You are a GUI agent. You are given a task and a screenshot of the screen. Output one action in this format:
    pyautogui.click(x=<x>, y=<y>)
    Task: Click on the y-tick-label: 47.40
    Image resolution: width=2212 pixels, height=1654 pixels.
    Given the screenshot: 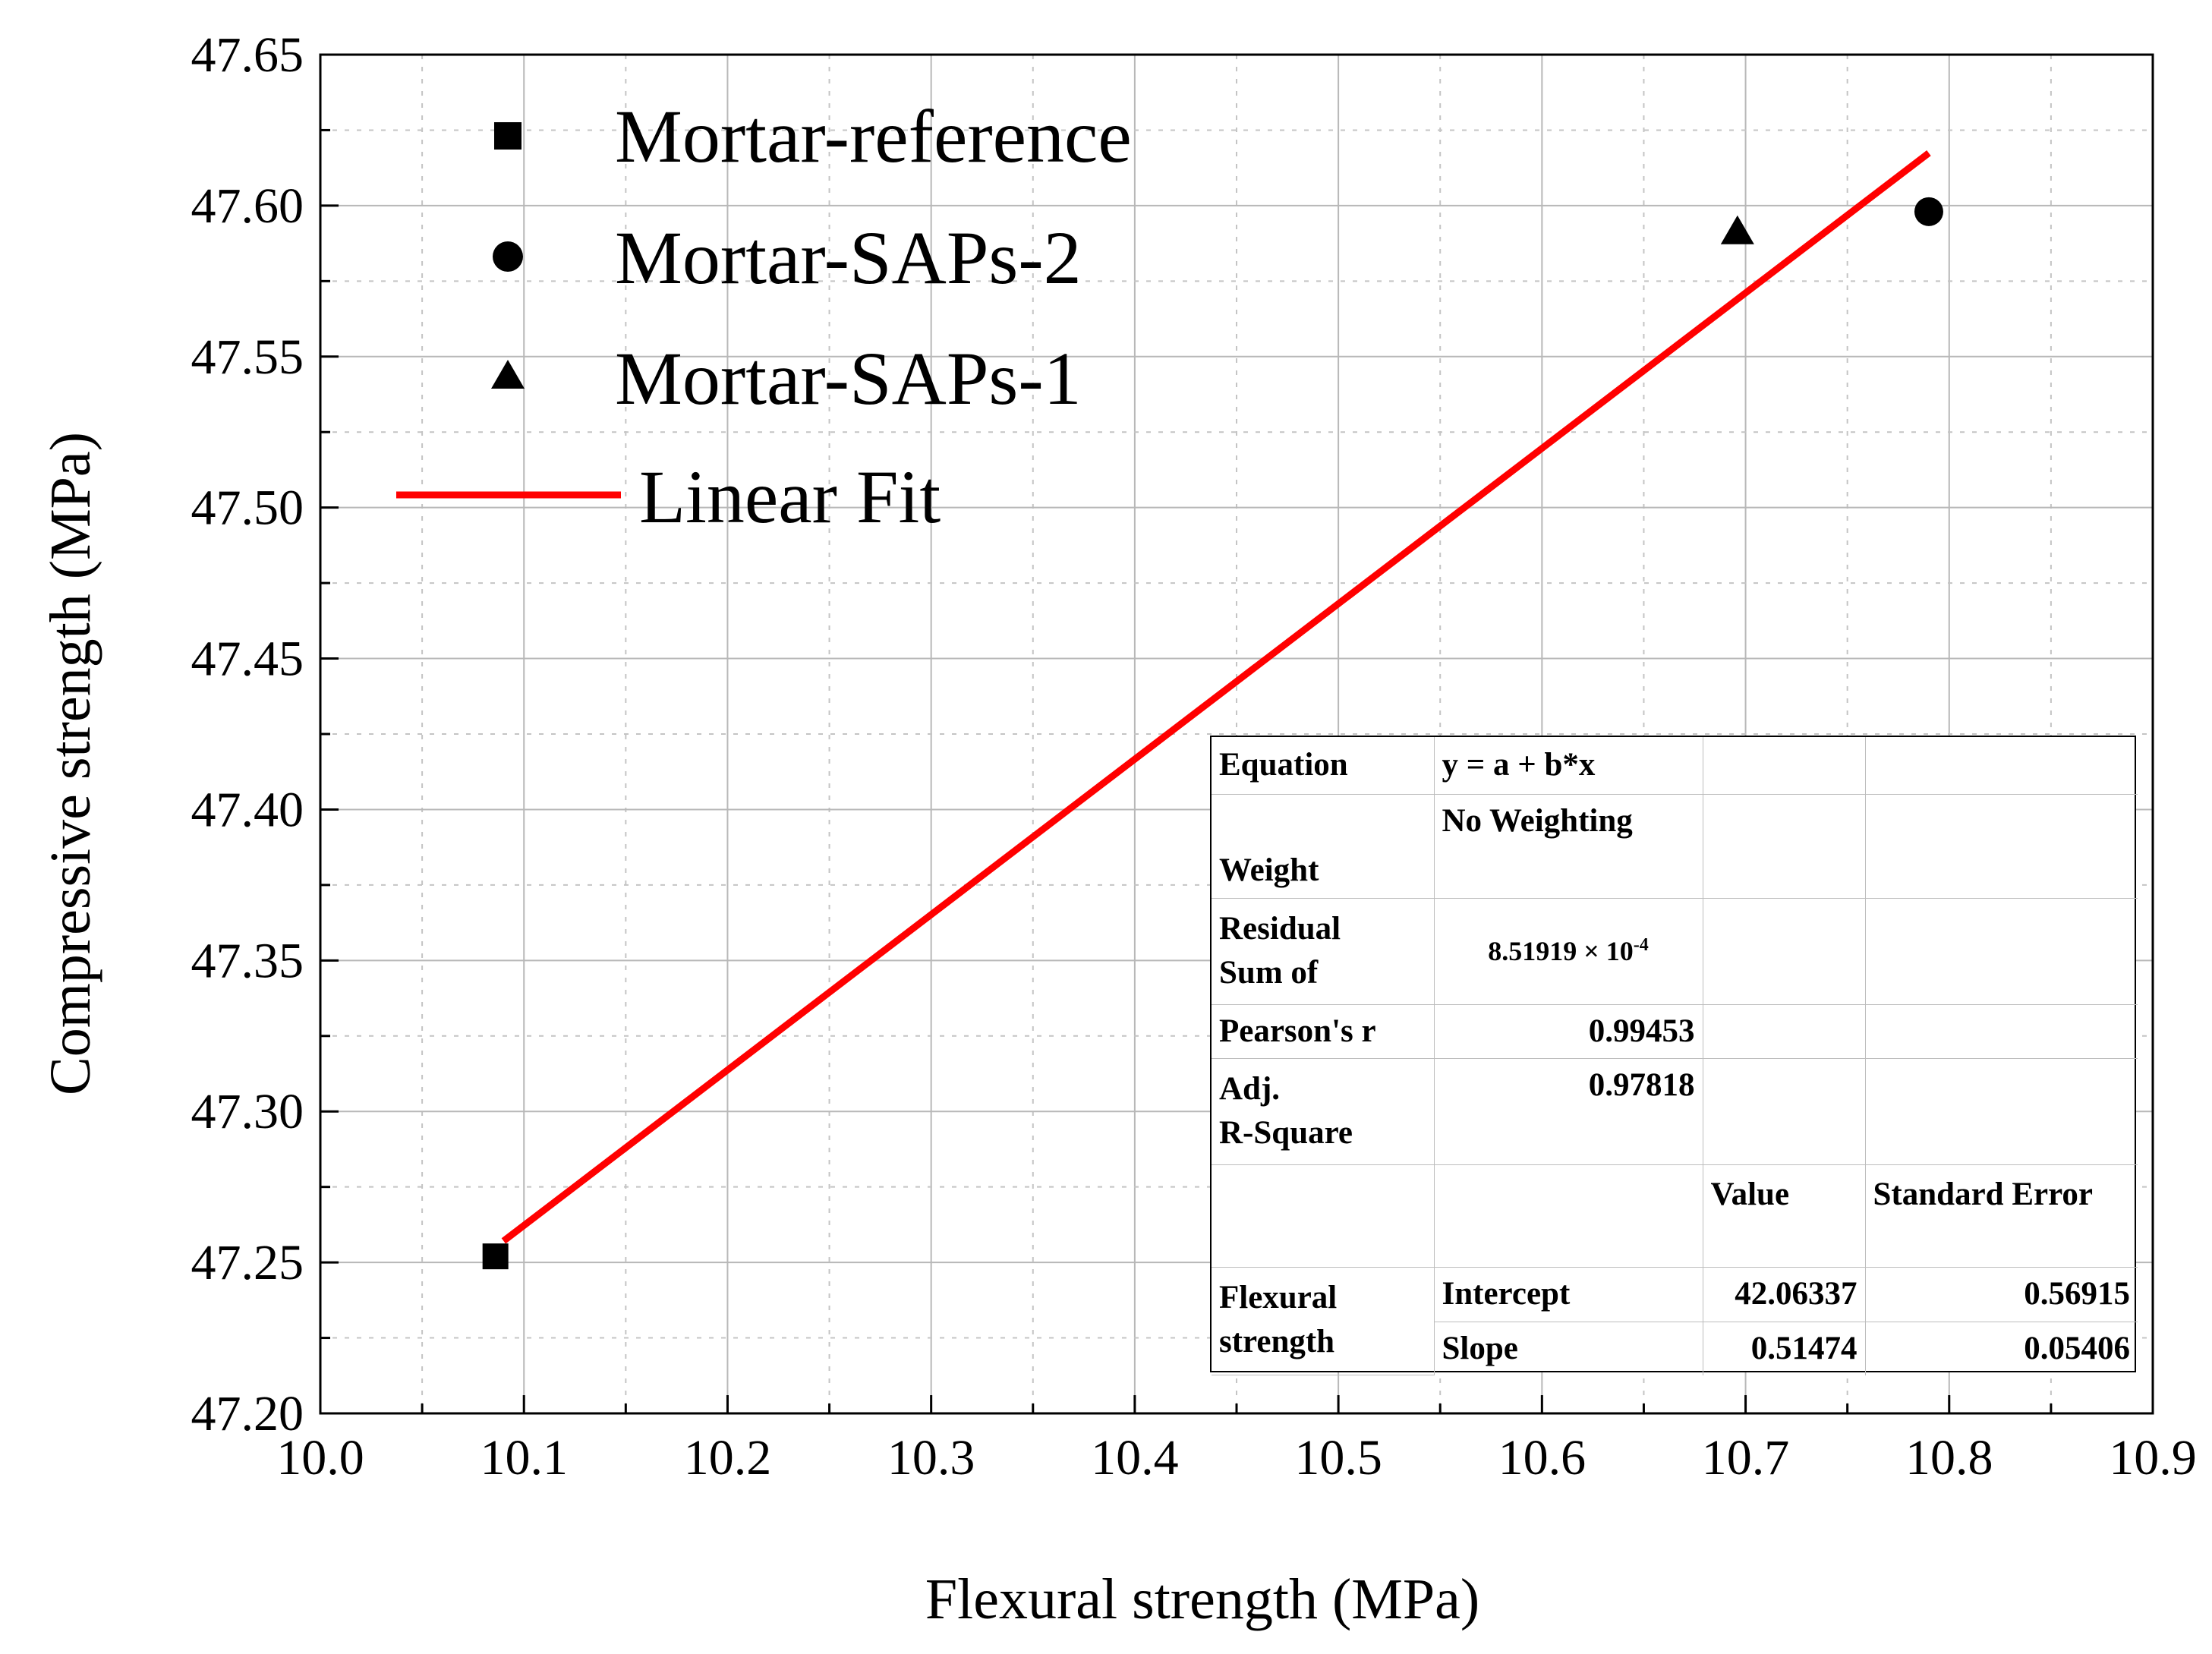 What is the action you would take?
    pyautogui.click(x=248, y=809)
    